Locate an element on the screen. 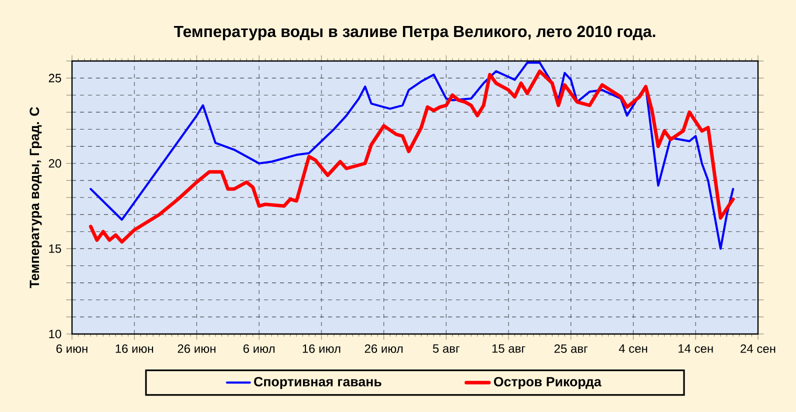 This screenshot has height=412, width=796. legend-label: Спортивная гавань is located at coordinates (318, 383).